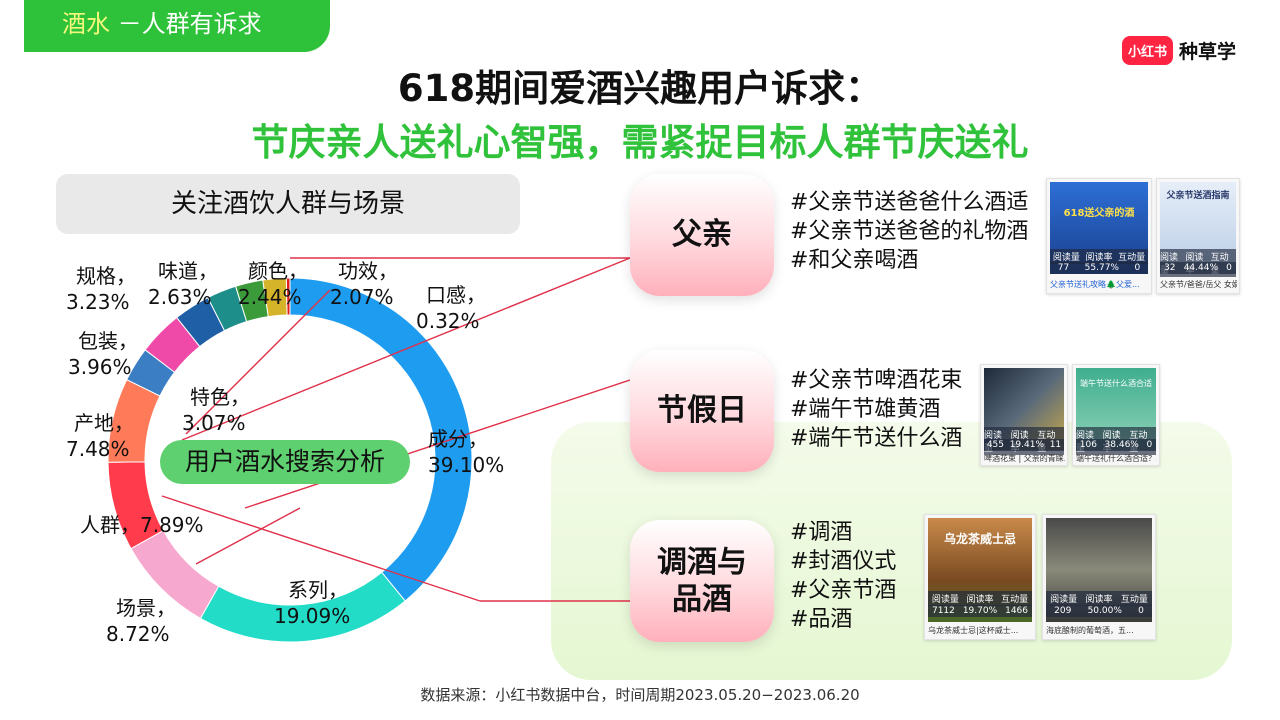 This screenshot has width=1280, height=720. What do you see at coordinates (702, 235) in the screenshot?
I see `pill-father: 父亲` at bounding box center [702, 235].